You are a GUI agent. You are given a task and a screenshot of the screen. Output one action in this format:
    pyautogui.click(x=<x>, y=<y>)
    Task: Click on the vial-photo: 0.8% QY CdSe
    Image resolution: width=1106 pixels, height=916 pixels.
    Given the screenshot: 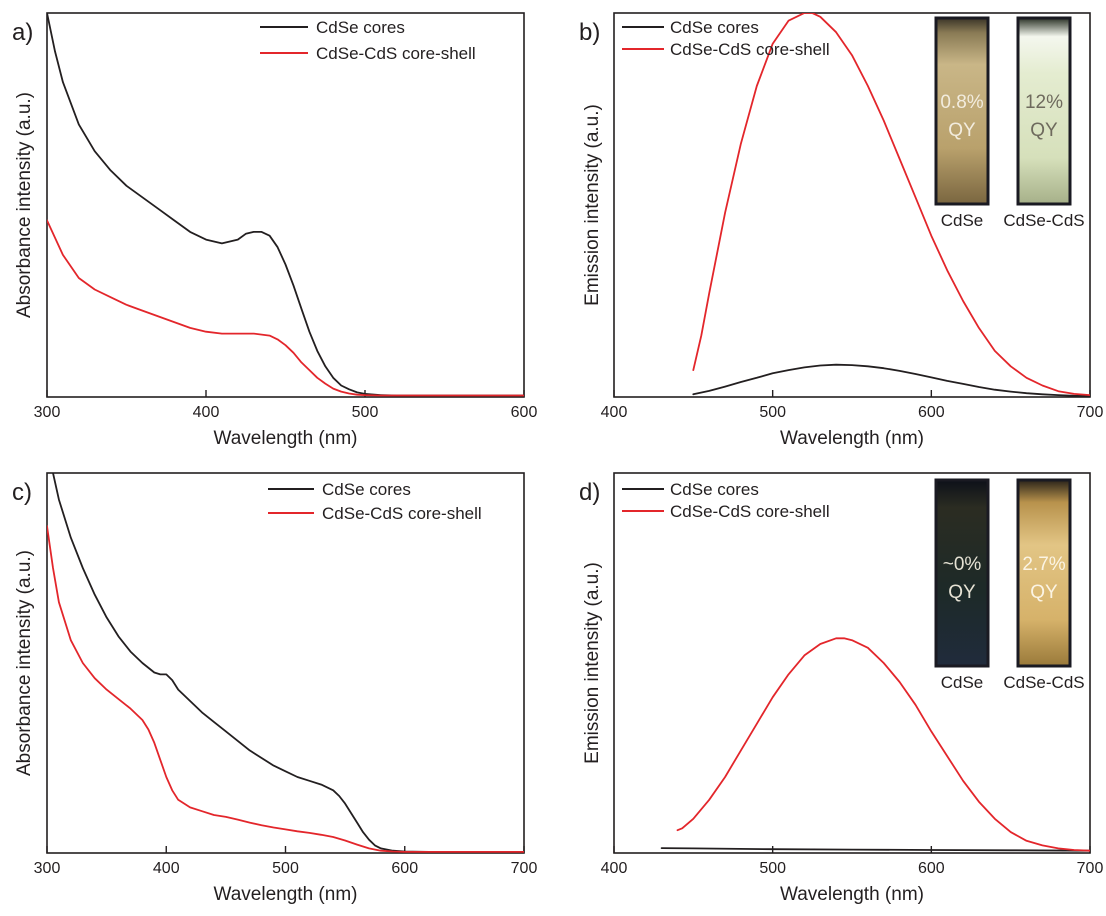 What is the action you would take?
    pyautogui.click(x=962, y=123)
    